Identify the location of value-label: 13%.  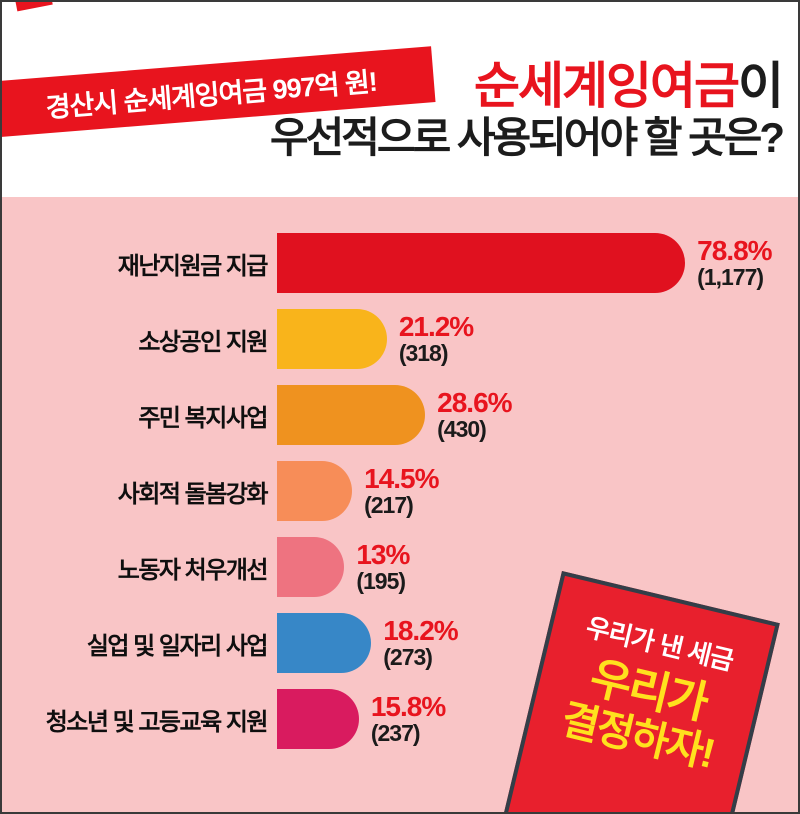
(383, 554).